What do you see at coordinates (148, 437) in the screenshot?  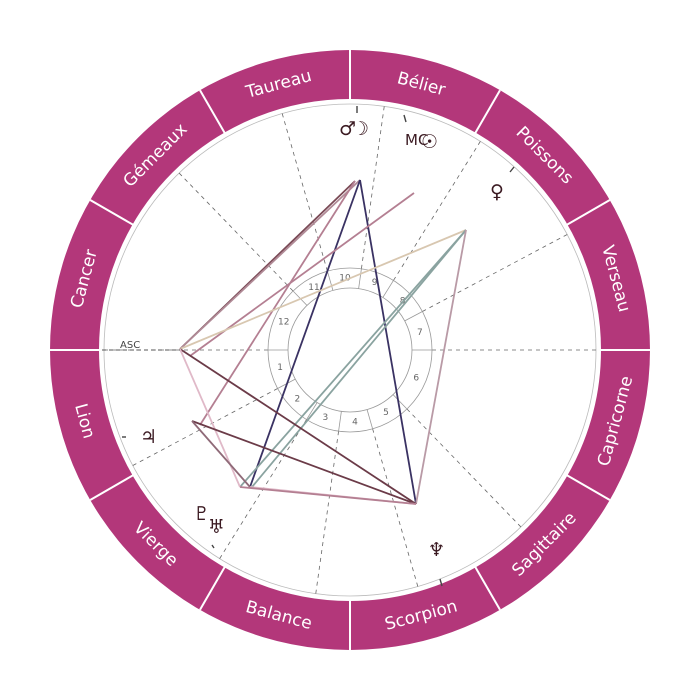 I see `jupiter-icon: ♃` at bounding box center [148, 437].